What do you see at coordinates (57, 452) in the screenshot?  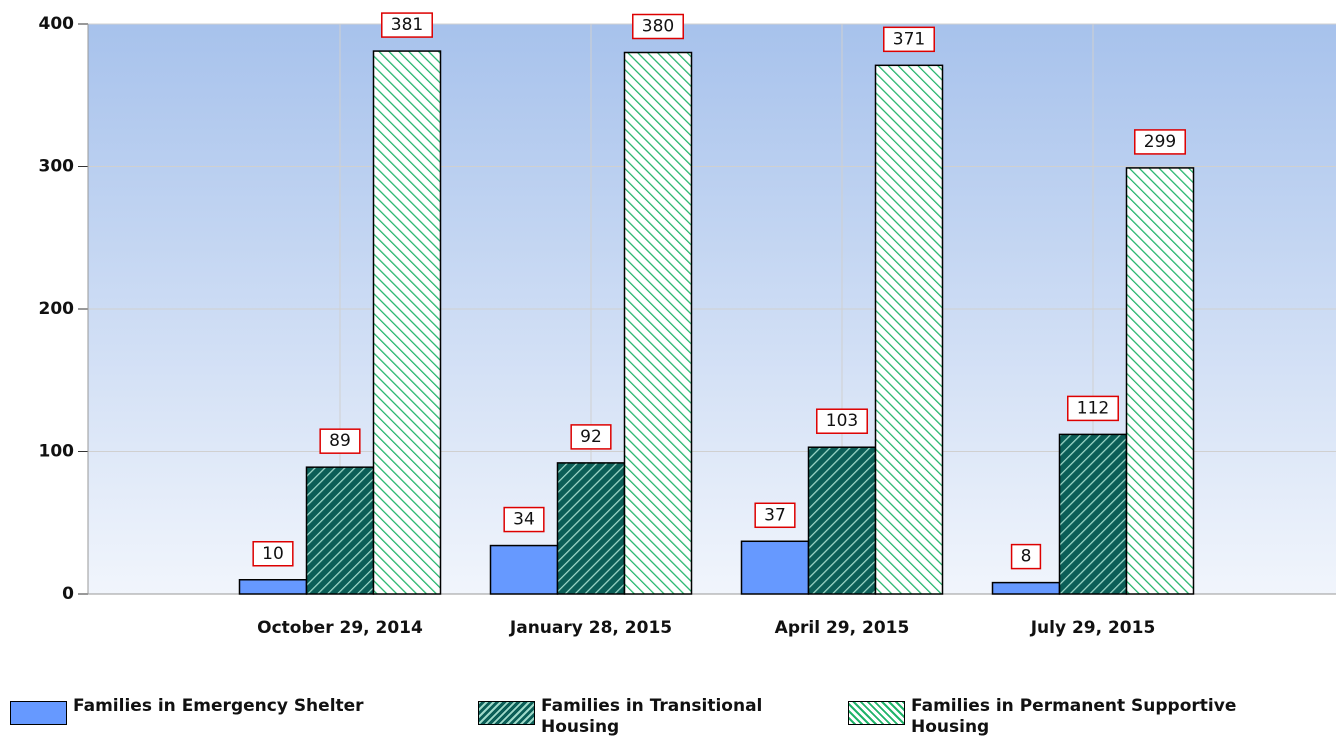 I see `y-tick-label: 100` at bounding box center [57, 452].